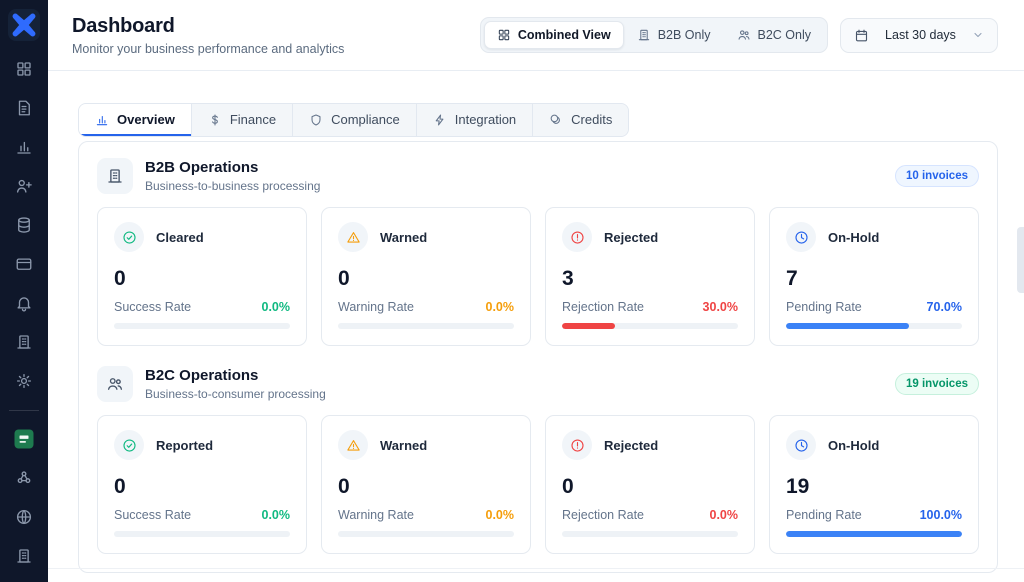 Image resolution: width=1024 pixels, height=582 pixels. Describe the element at coordinates (650, 276) in the screenshot. I see `stat-card-rejected: Rejected 3 Rejection Rate 30.0%` at that location.